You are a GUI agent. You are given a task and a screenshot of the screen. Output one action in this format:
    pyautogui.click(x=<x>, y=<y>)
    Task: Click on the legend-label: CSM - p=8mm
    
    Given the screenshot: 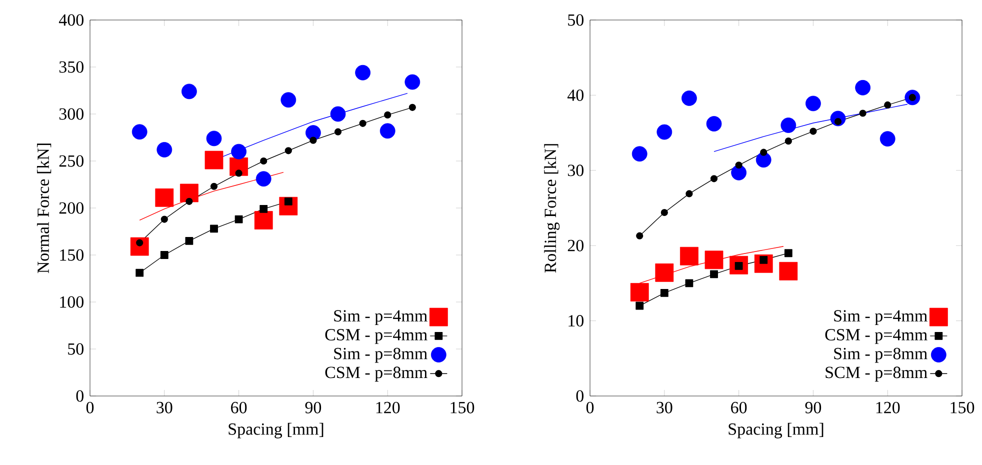 What is the action you would take?
    pyautogui.click(x=376, y=374)
    